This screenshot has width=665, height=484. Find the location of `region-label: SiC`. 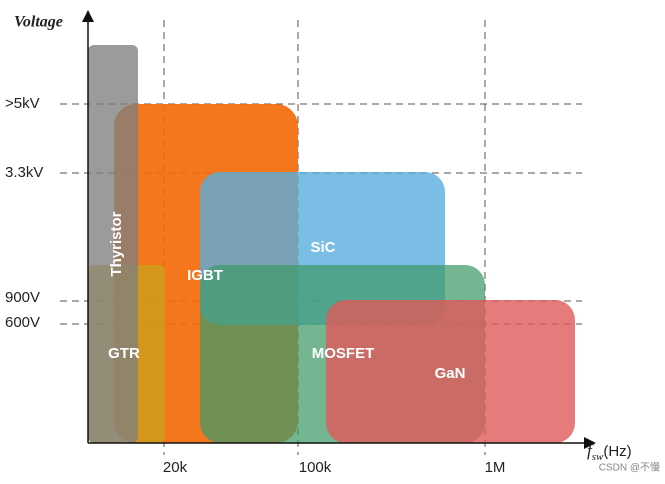

region-label: SiC is located at coordinates (322, 247).